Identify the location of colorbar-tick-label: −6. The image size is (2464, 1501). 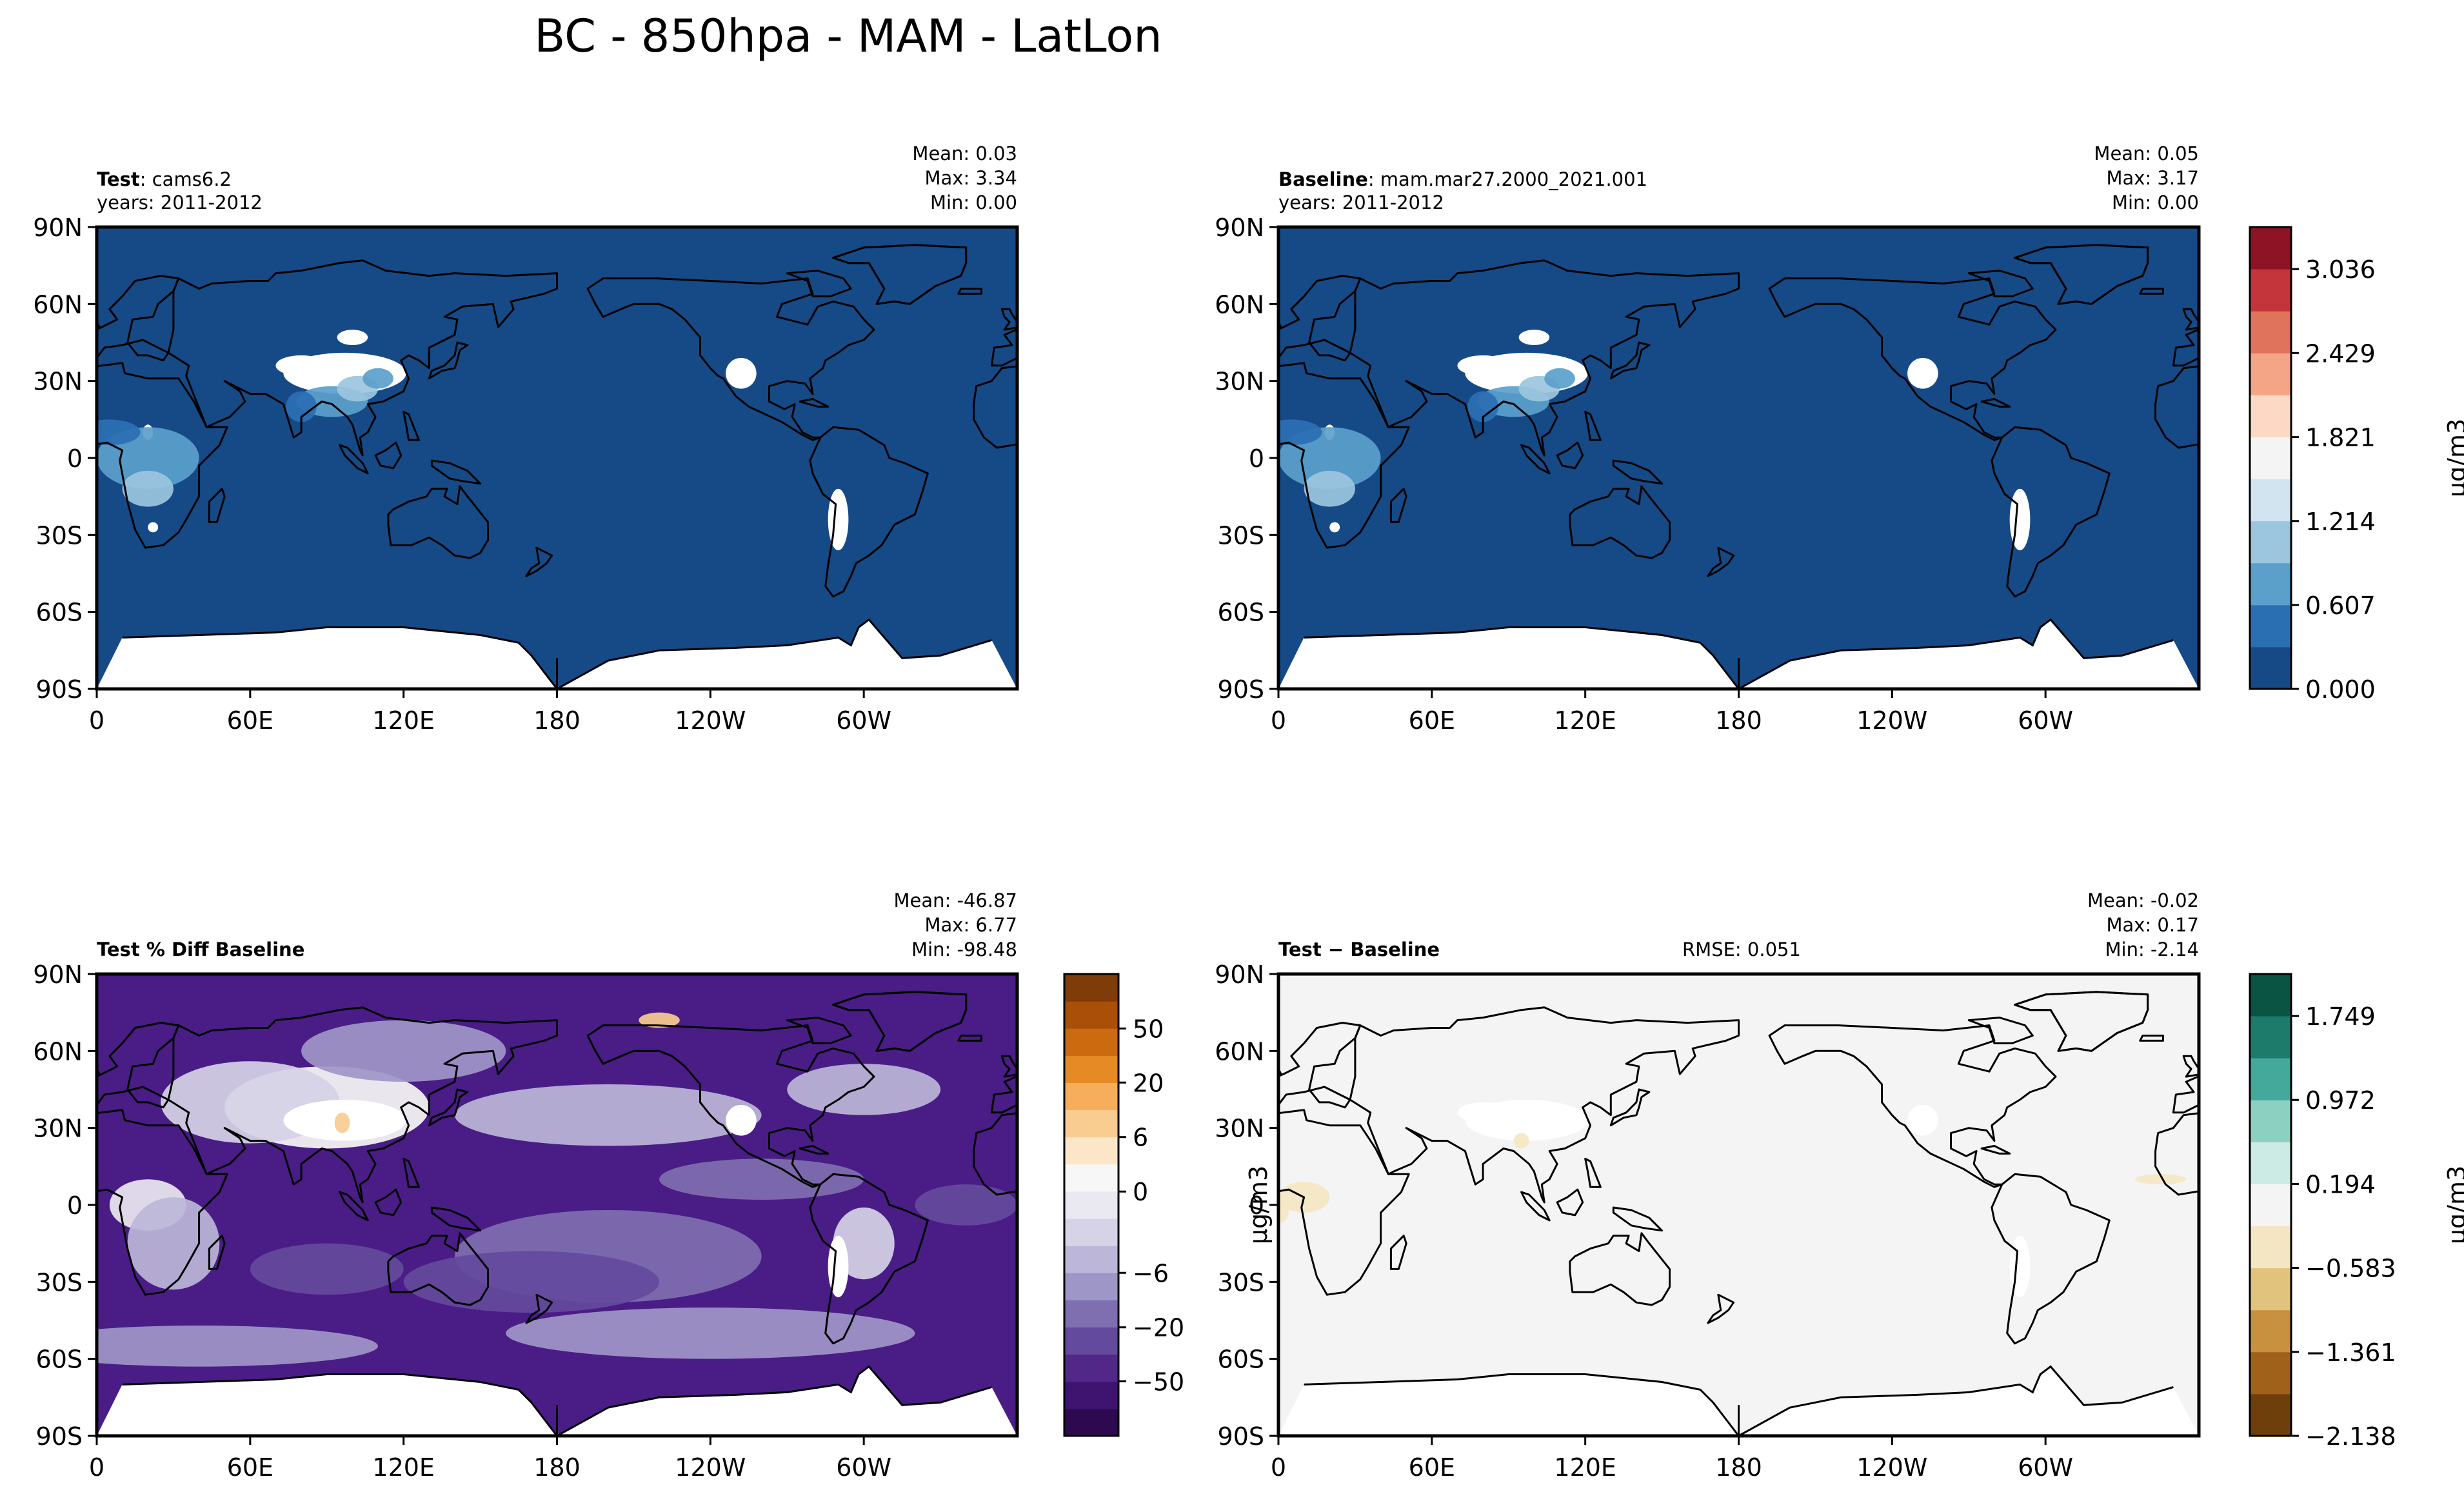
(1151, 1273).